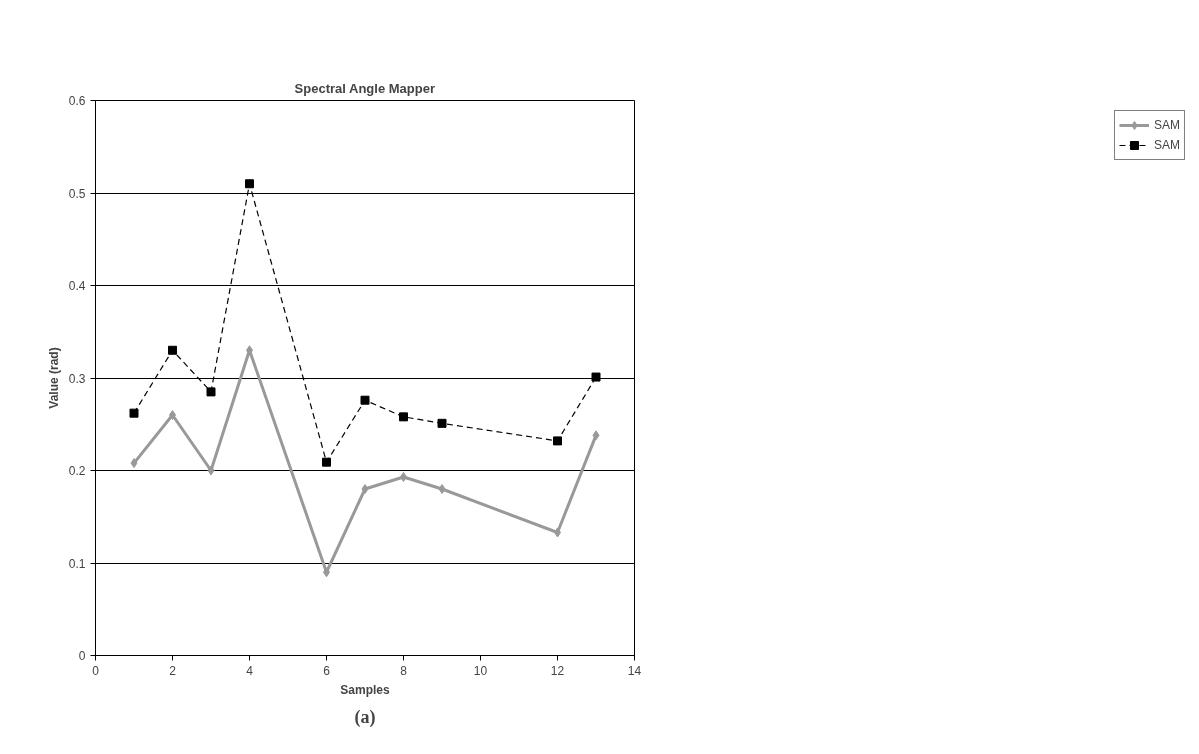  Describe the element at coordinates (327, 670) in the screenshot. I see `x-tick-label: 6` at that location.